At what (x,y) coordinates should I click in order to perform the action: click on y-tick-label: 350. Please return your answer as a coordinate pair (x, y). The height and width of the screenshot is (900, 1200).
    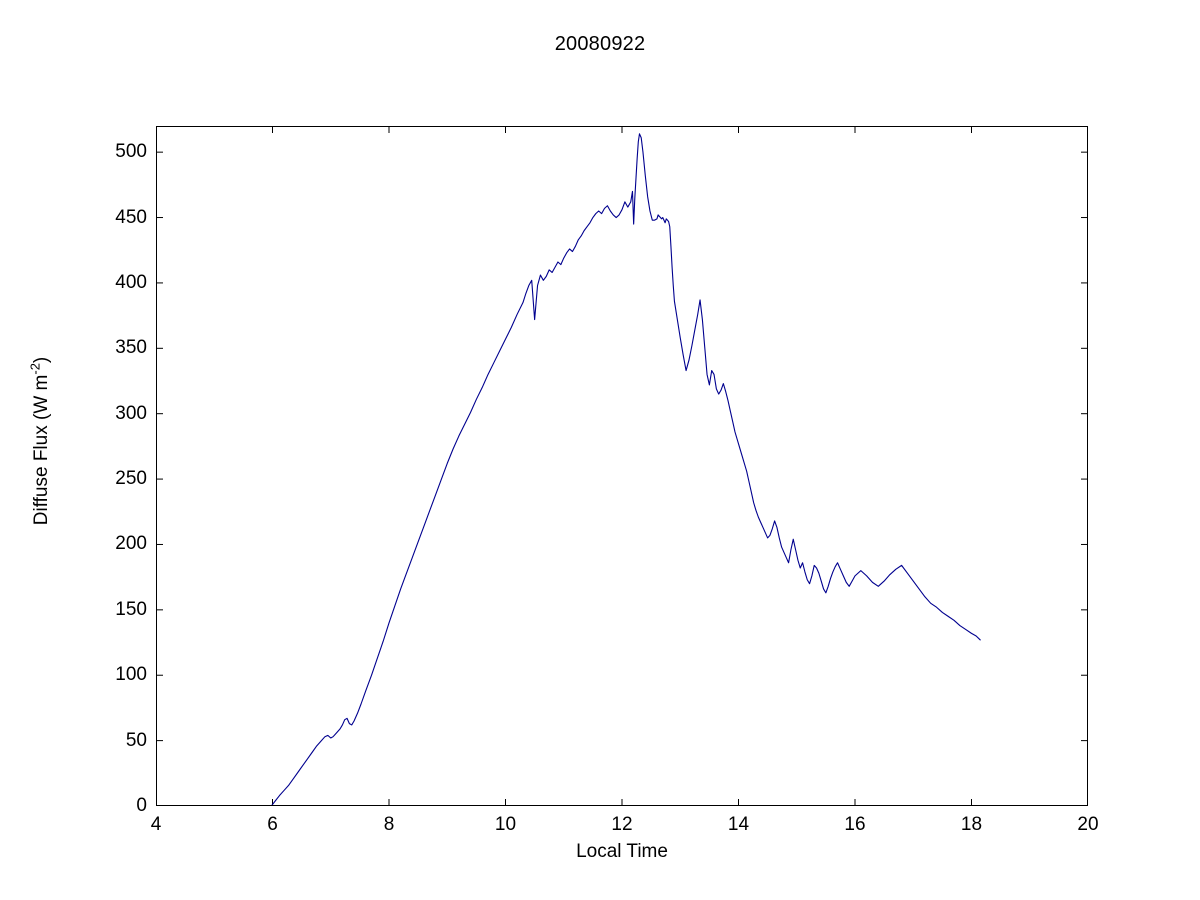
    Looking at the image, I should click on (131, 348).